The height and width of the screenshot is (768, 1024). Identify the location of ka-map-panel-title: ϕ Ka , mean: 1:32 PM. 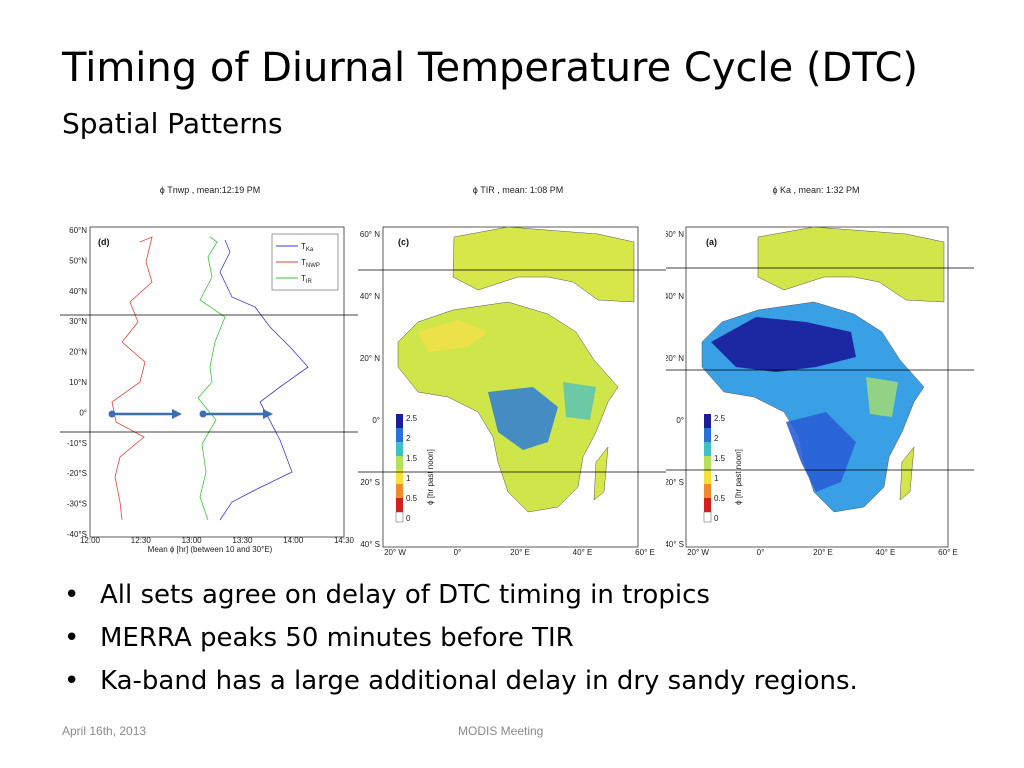
(815, 190).